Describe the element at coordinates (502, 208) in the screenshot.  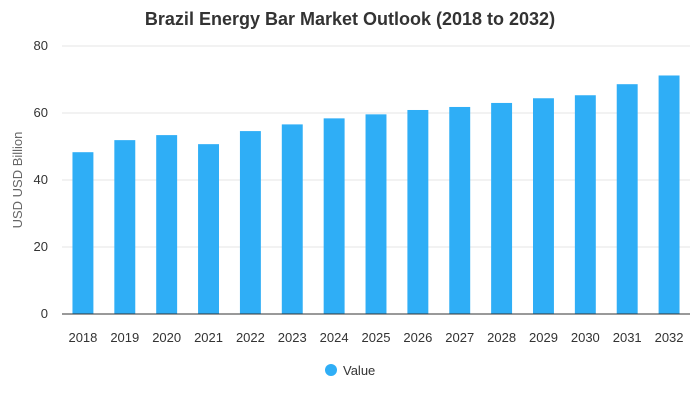
I see `bar-2028` at that location.